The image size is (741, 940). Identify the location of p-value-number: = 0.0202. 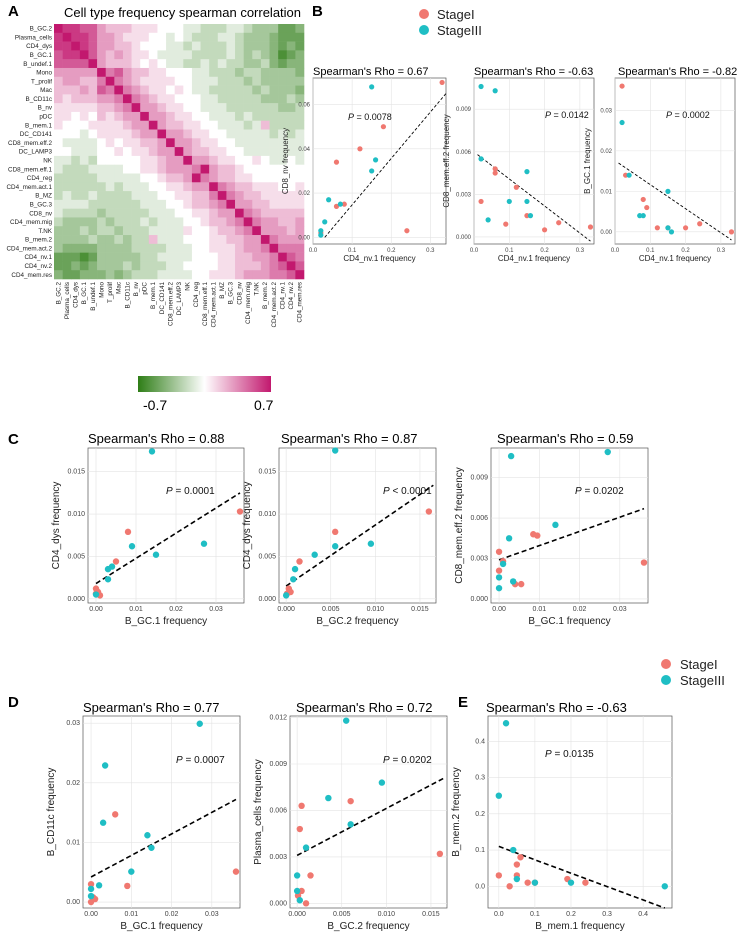
(603, 491).